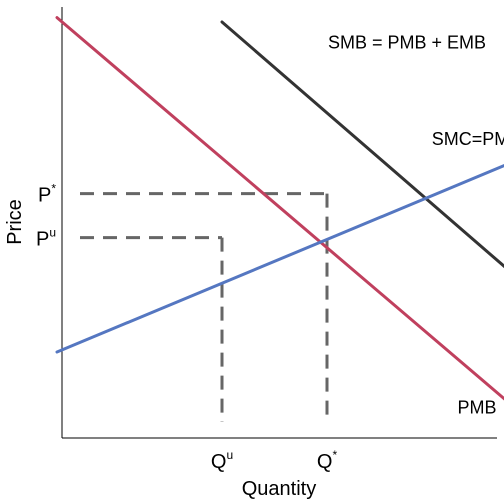  Describe the element at coordinates (468, 139) in the screenshot. I see `series-label-smc-pmc: SMC=PMC` at that location.